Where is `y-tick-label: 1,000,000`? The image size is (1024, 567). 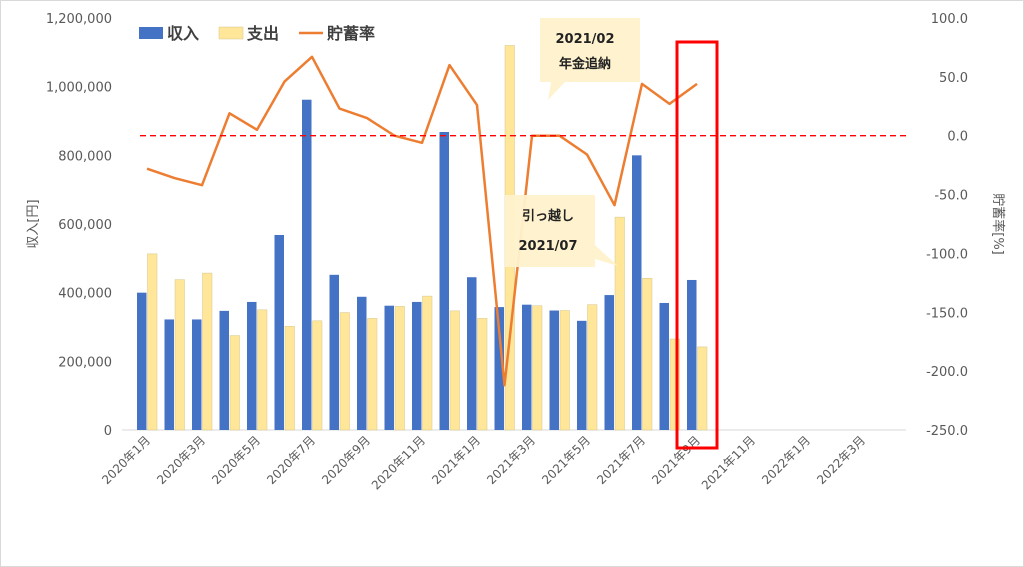 y-tick-label: 1,000,000 is located at coordinates (79, 88).